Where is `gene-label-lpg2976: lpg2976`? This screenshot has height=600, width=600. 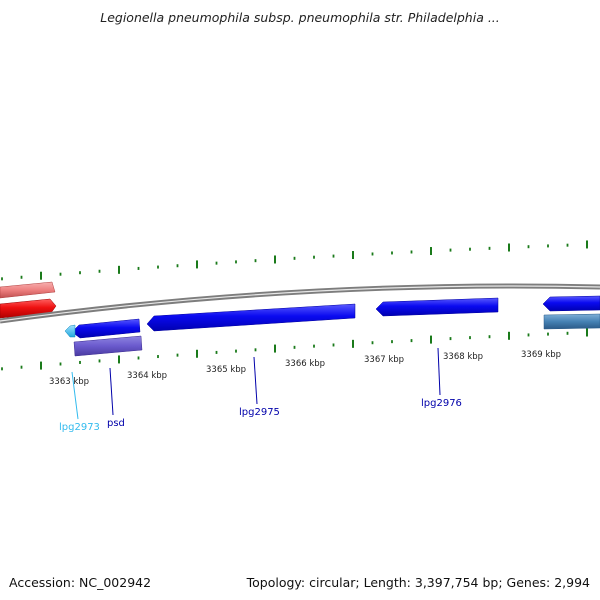
gene-label-lpg2976: lpg2976 is located at coordinates (441, 403).